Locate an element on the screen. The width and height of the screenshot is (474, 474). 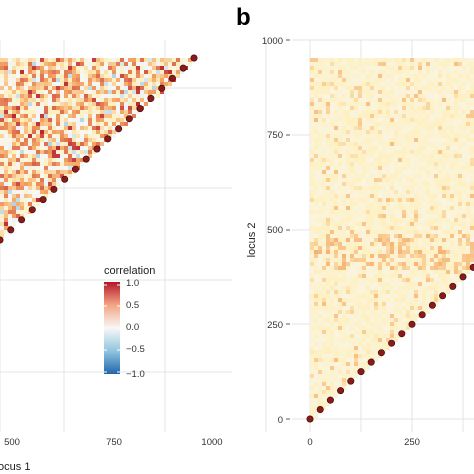
panel-a-x-axis-title: locus 1 is located at coordinates (15, 467).